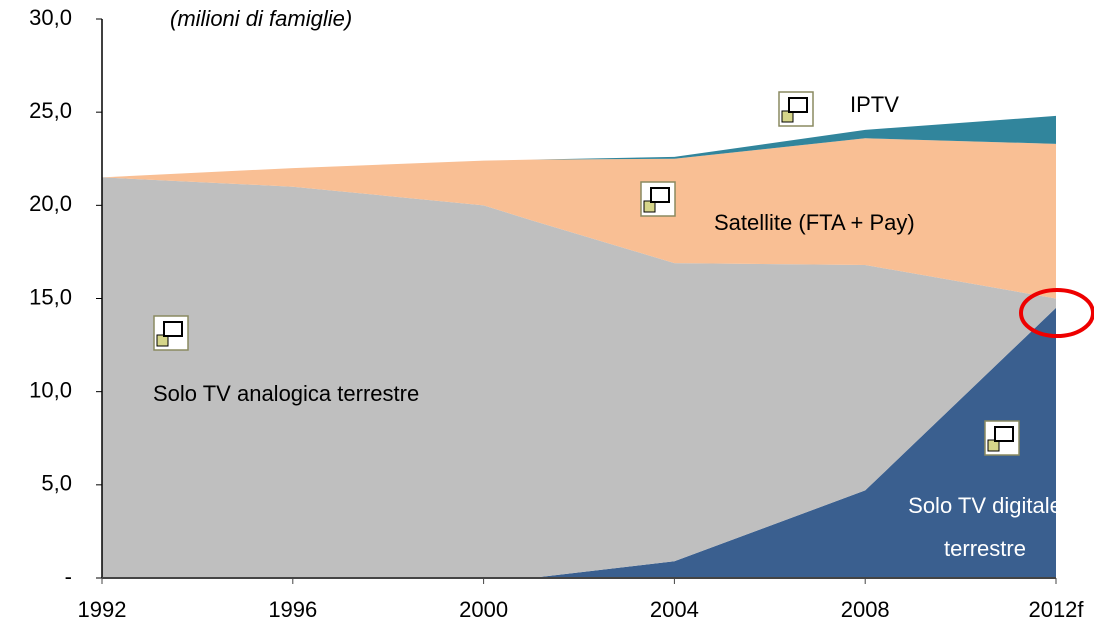 The height and width of the screenshot is (636, 1094). Describe the element at coordinates (1056, 313) in the screenshot. I see `highlight-circle` at that location.